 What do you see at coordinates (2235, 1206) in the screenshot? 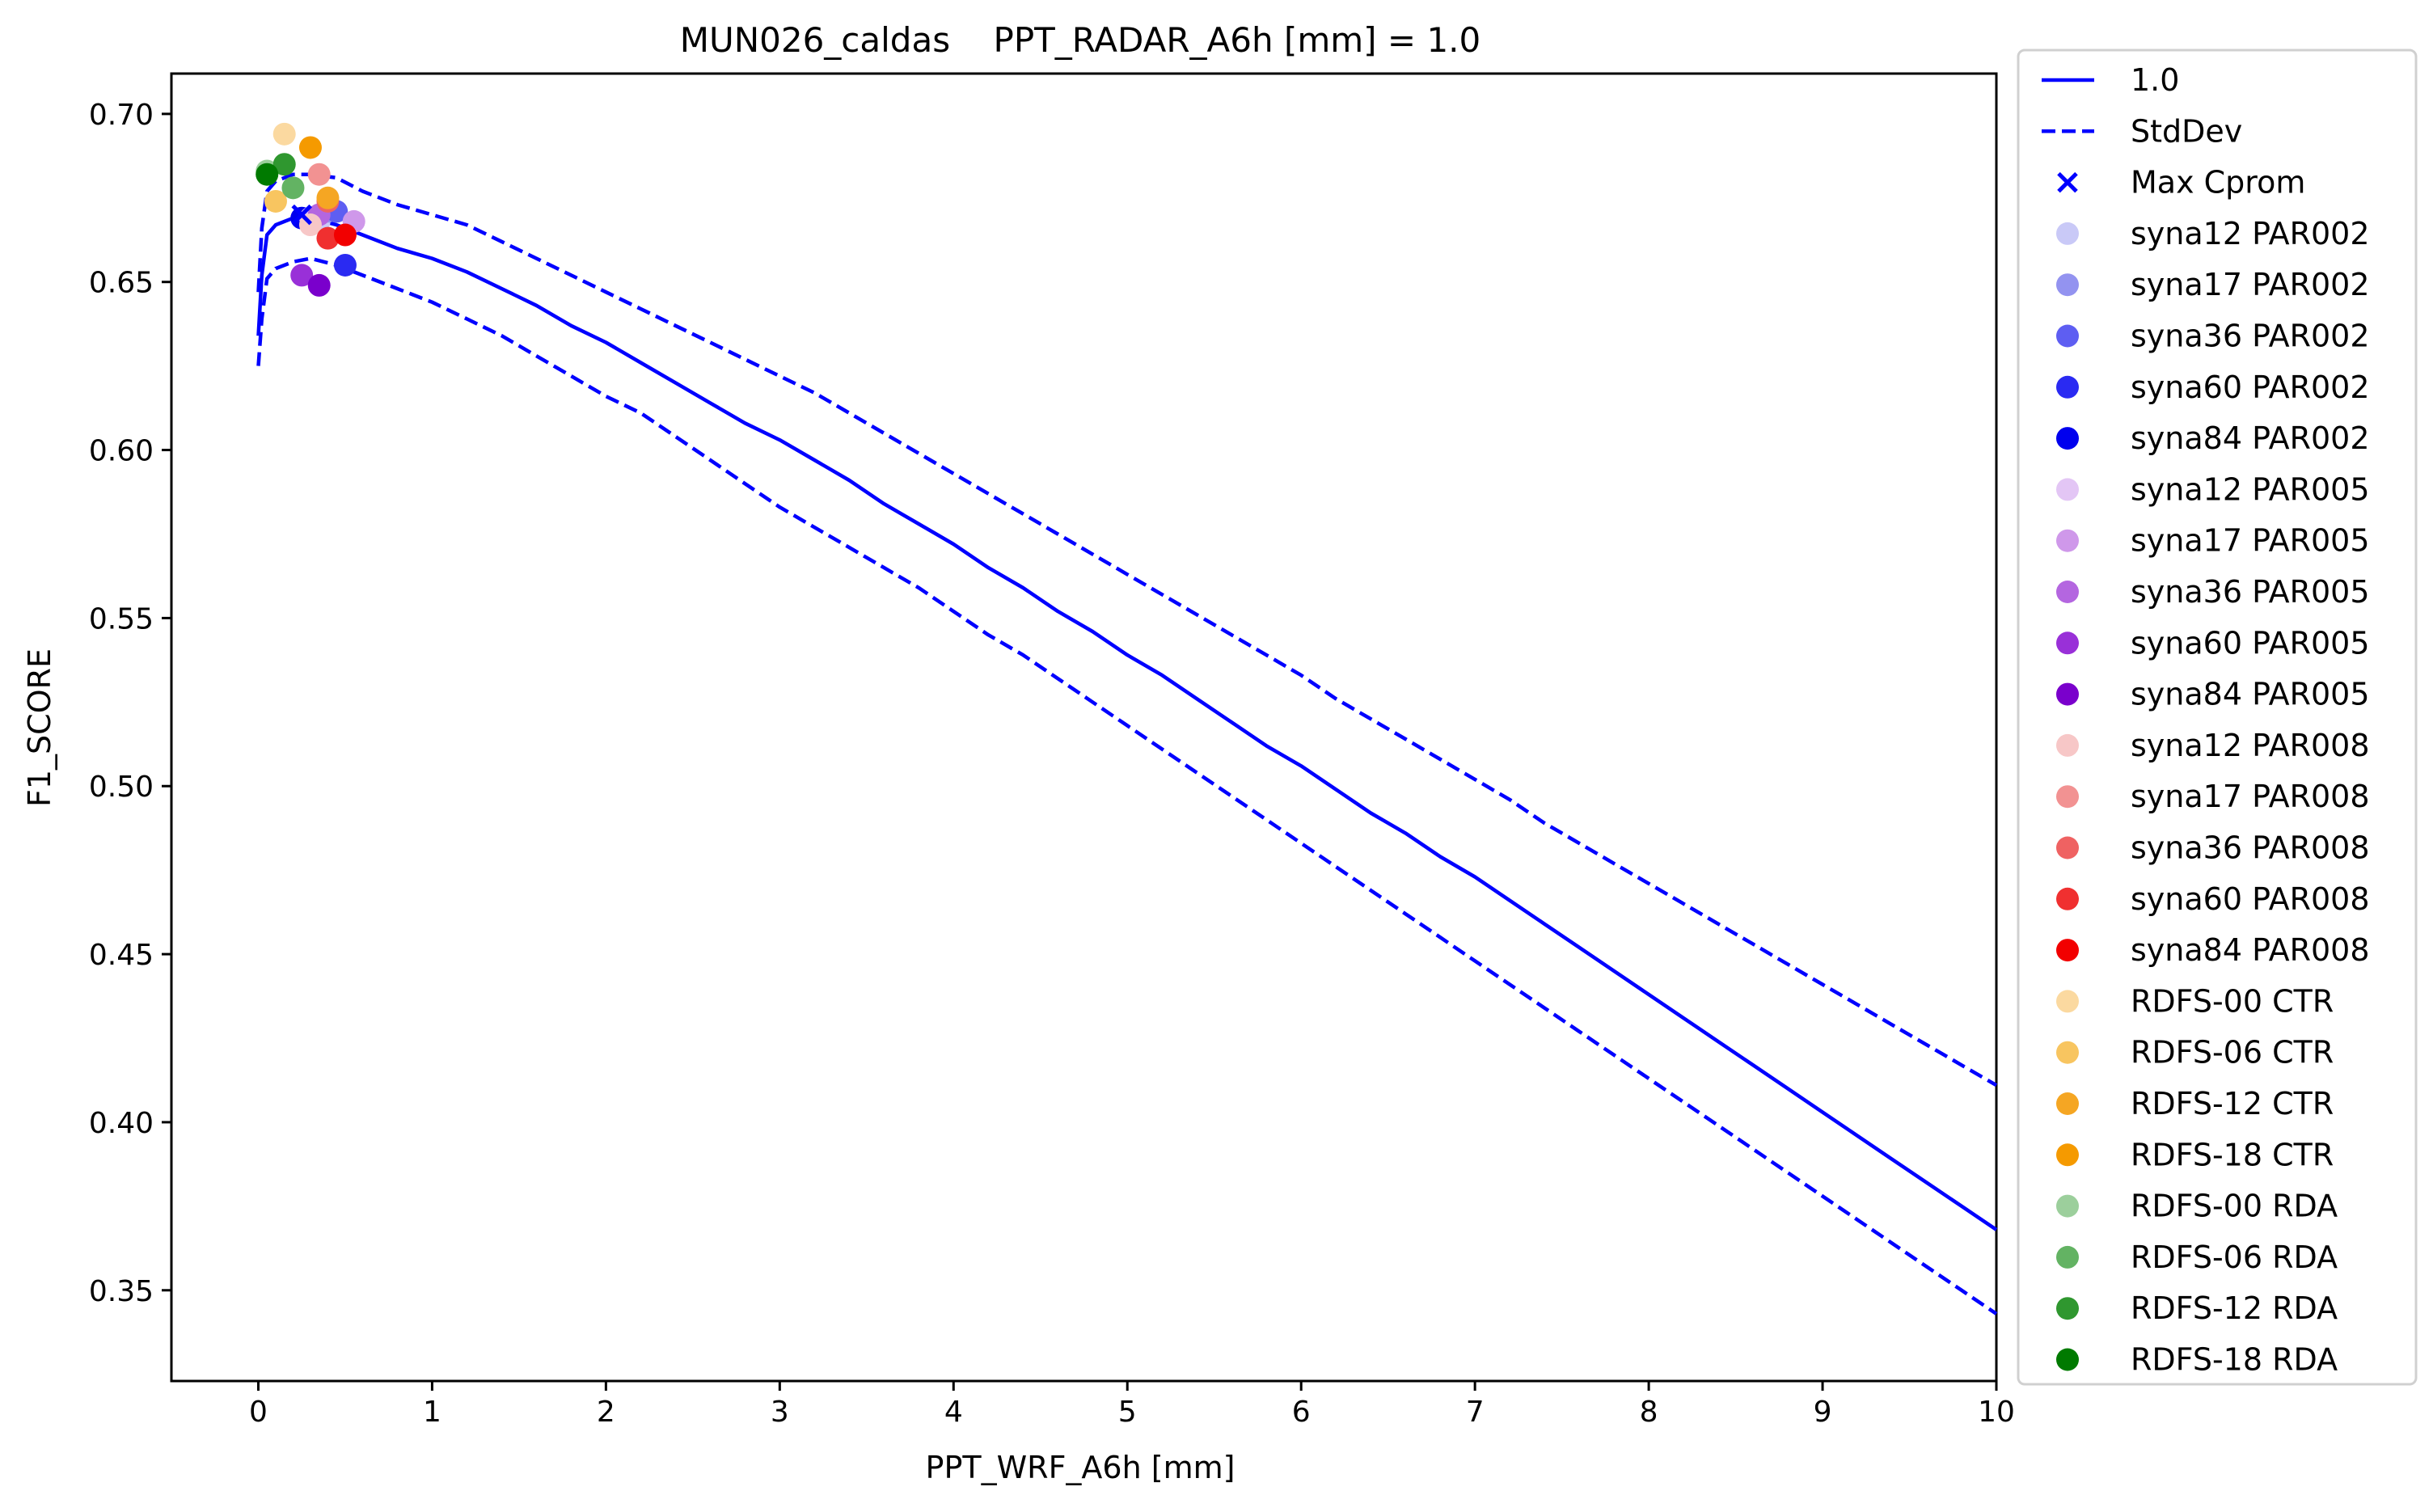
I see `legend-label: RDFS-00 RDA` at bounding box center [2235, 1206].